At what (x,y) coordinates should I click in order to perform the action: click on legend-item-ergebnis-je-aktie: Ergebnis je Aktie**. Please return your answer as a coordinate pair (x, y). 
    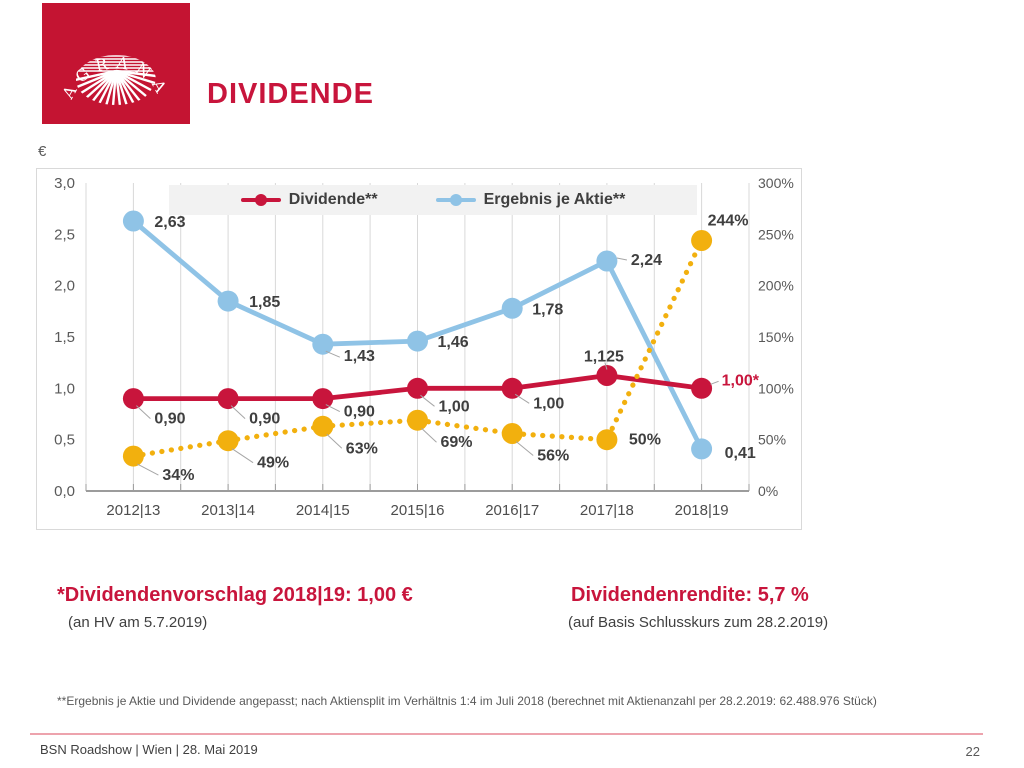
    Looking at the image, I should click on (530, 200).